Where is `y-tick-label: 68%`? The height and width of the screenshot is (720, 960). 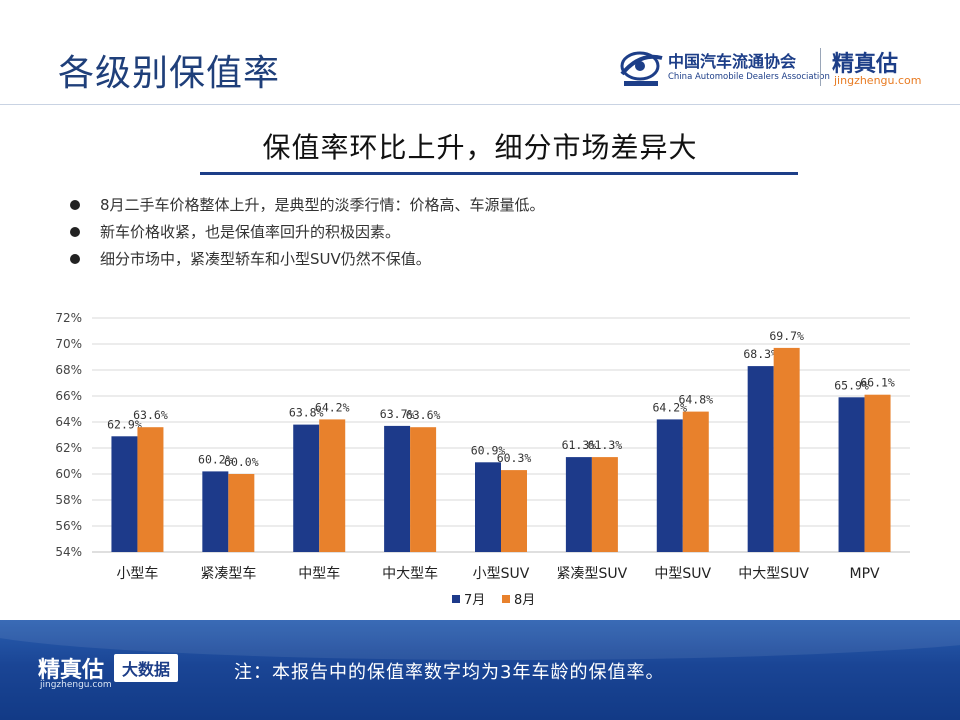
y-tick-label: 68% is located at coordinates (68, 370).